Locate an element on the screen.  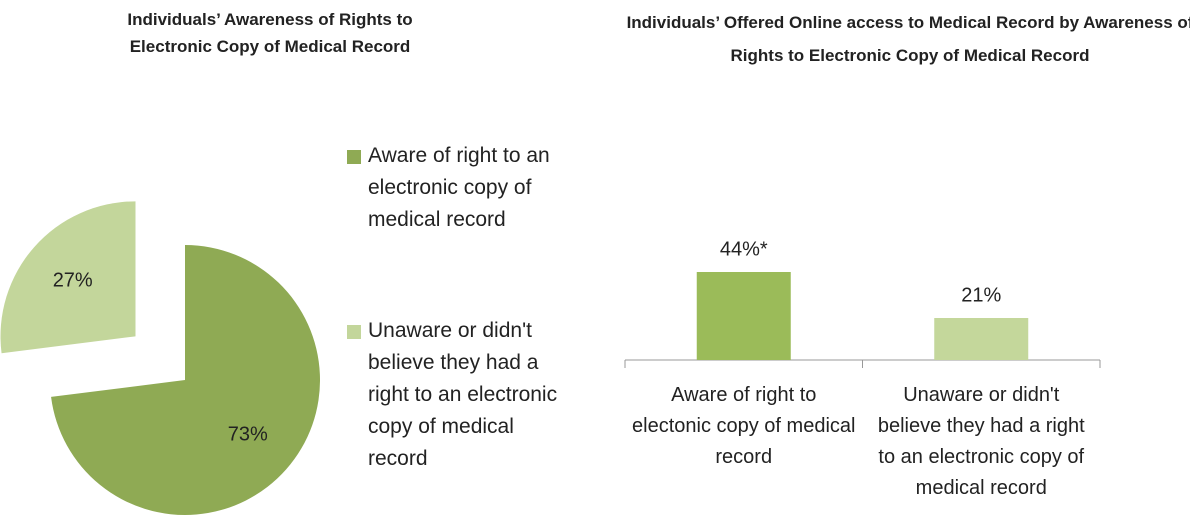
bar-value-label: 21% is located at coordinates (981, 295).